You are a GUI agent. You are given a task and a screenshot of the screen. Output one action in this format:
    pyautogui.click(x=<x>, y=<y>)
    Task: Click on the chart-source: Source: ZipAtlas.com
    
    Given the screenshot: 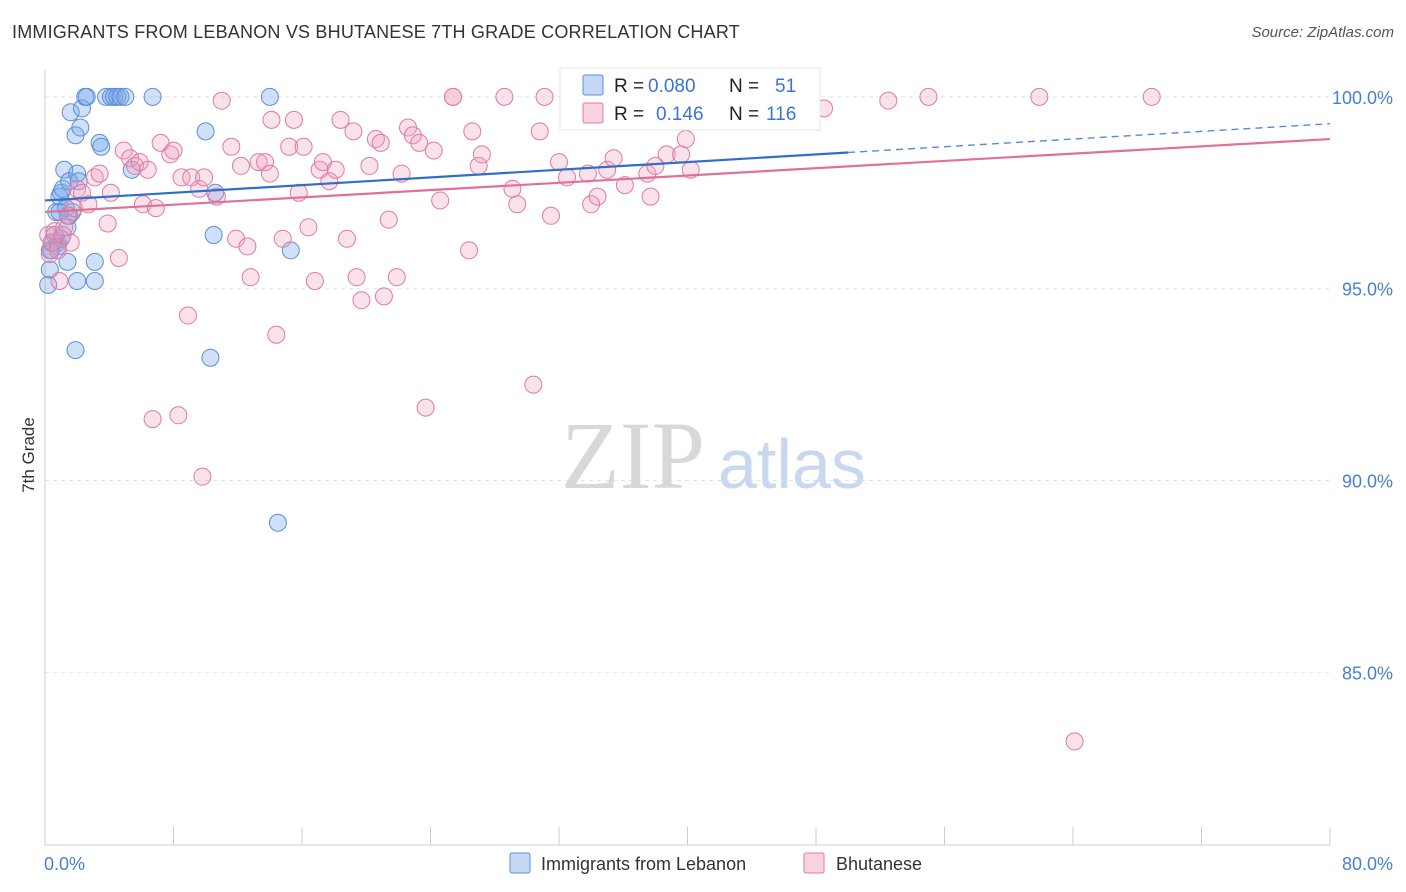 What is the action you would take?
    pyautogui.click(x=1322, y=32)
    